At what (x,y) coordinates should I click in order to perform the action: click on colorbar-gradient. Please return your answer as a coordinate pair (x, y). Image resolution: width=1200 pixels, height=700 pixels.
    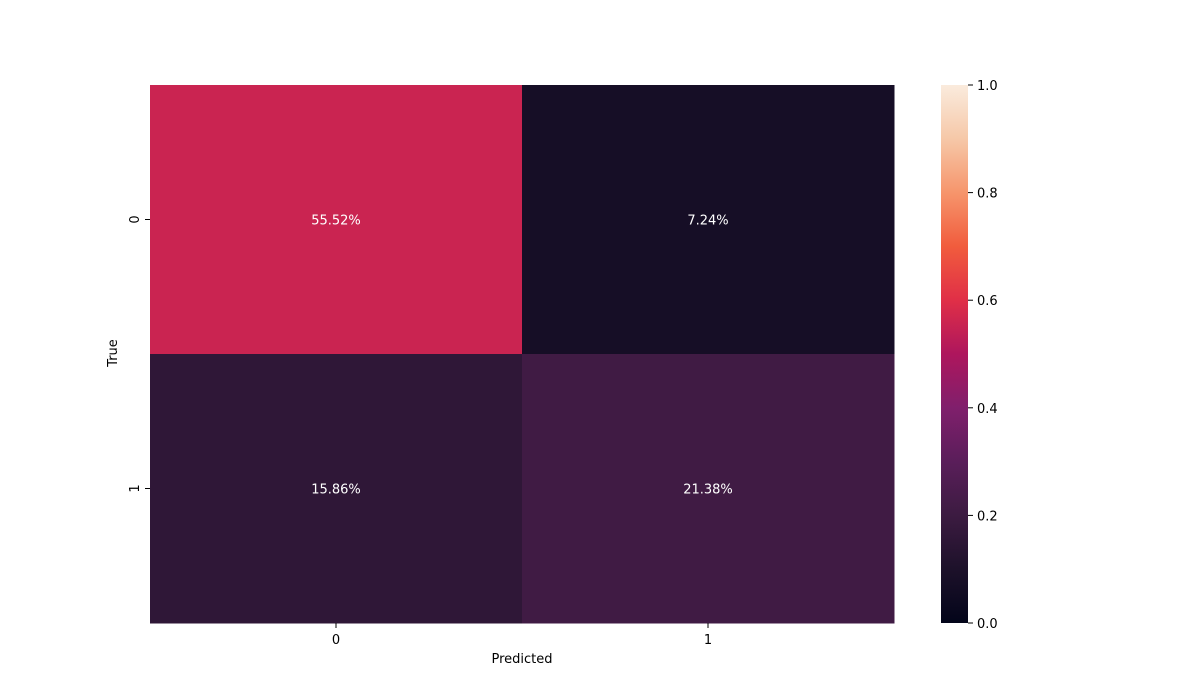
    Looking at the image, I should click on (954, 354).